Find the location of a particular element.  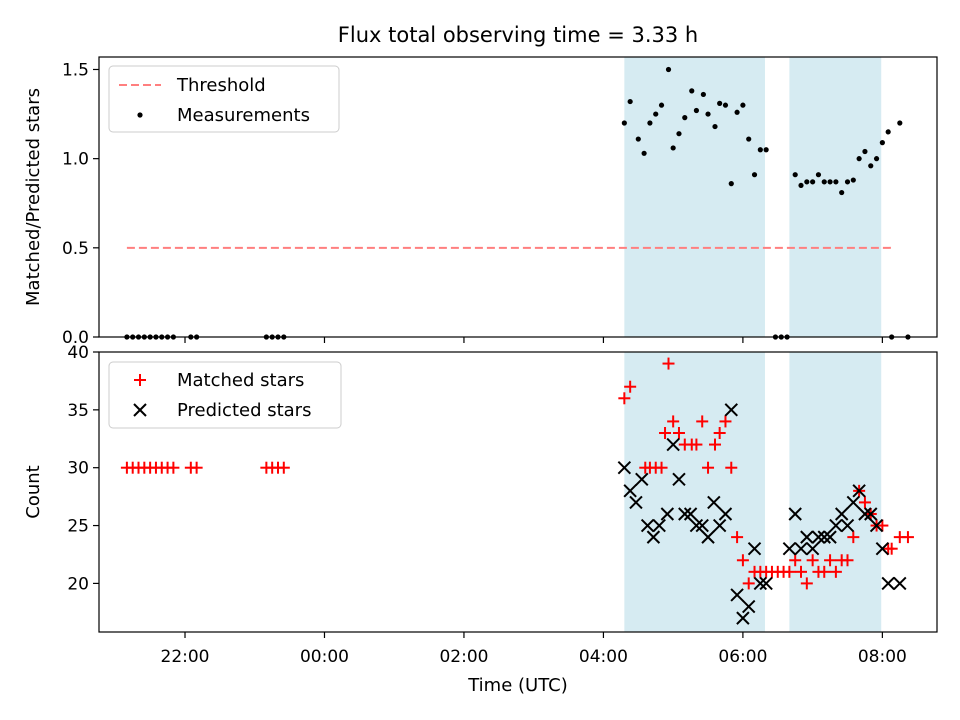

legend-measurements-label: Measurements is located at coordinates (243, 115).